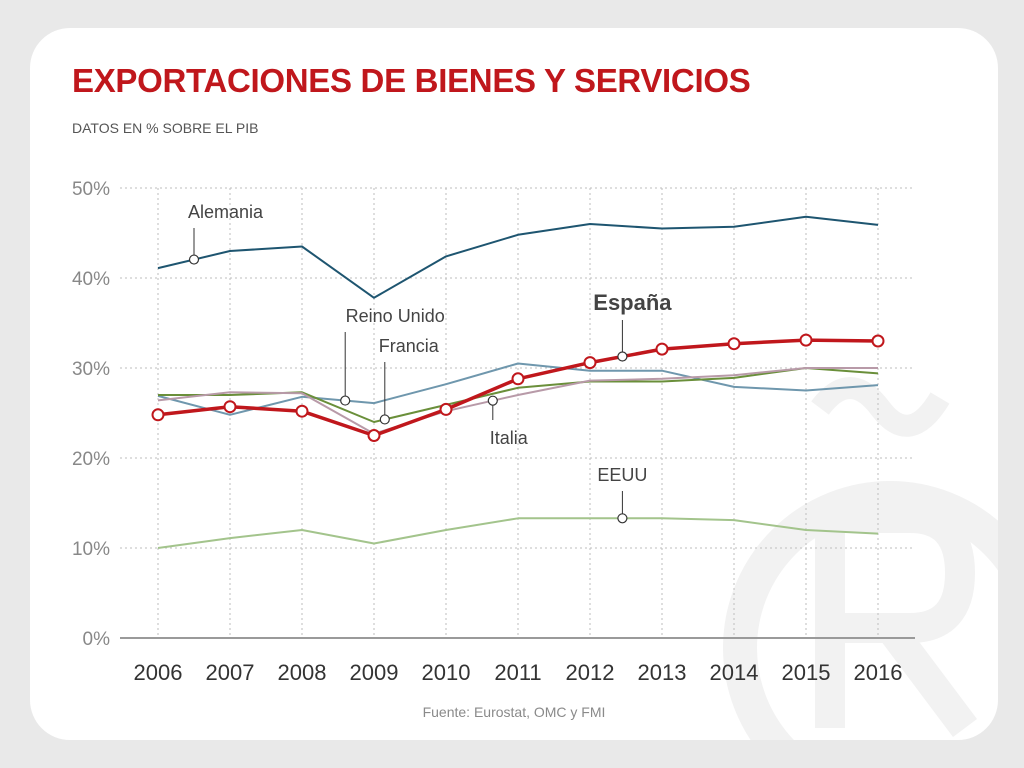  What do you see at coordinates (165, 128) in the screenshot?
I see `chart-subtitle: DATOS EN % SOBRE EL PIB` at bounding box center [165, 128].